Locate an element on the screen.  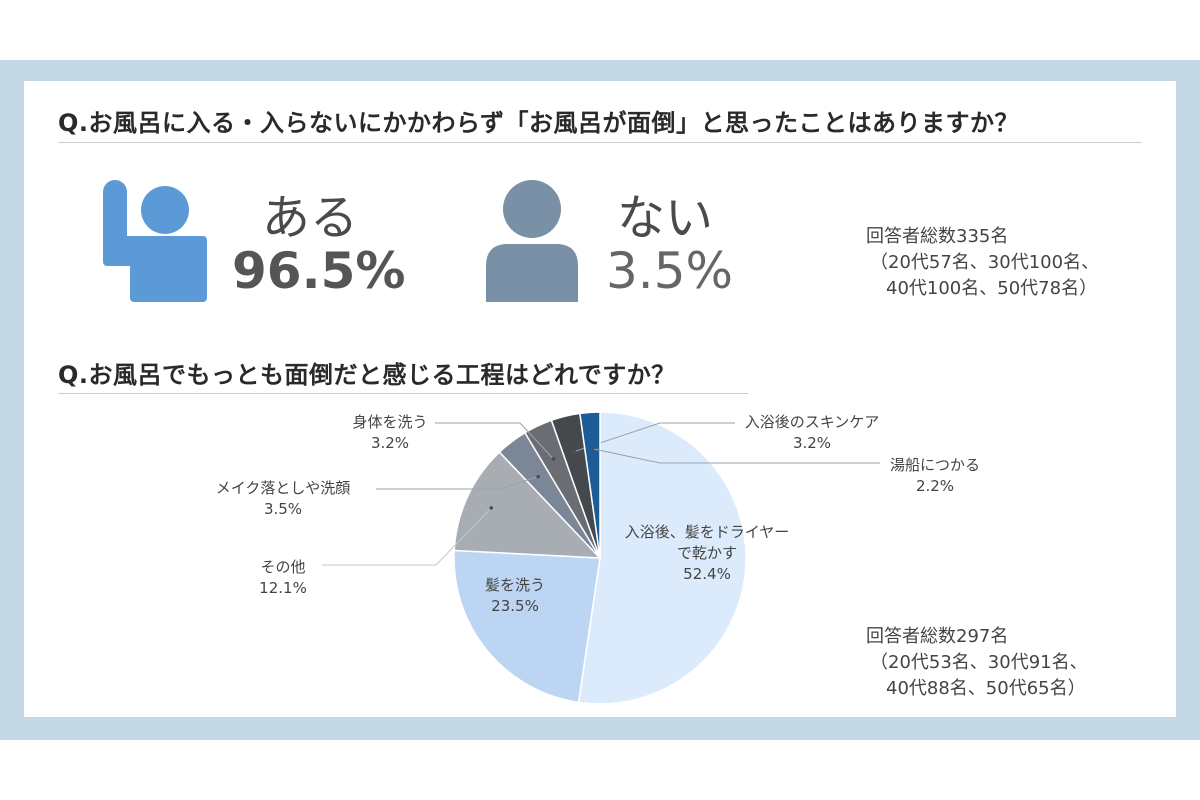
slice-value-label-1: 52.4% is located at coordinates (707, 574).